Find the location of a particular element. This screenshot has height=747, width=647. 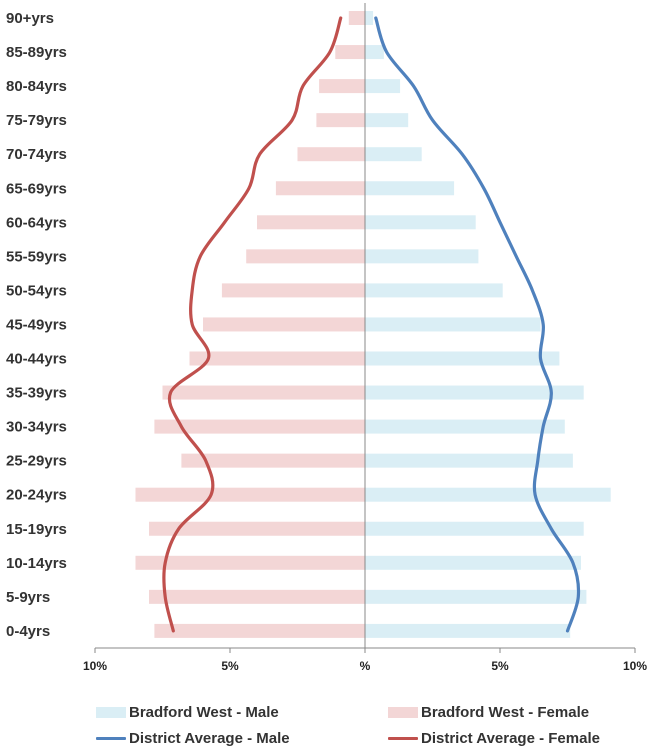

category-label: 20-24yrs is located at coordinates (36, 495).